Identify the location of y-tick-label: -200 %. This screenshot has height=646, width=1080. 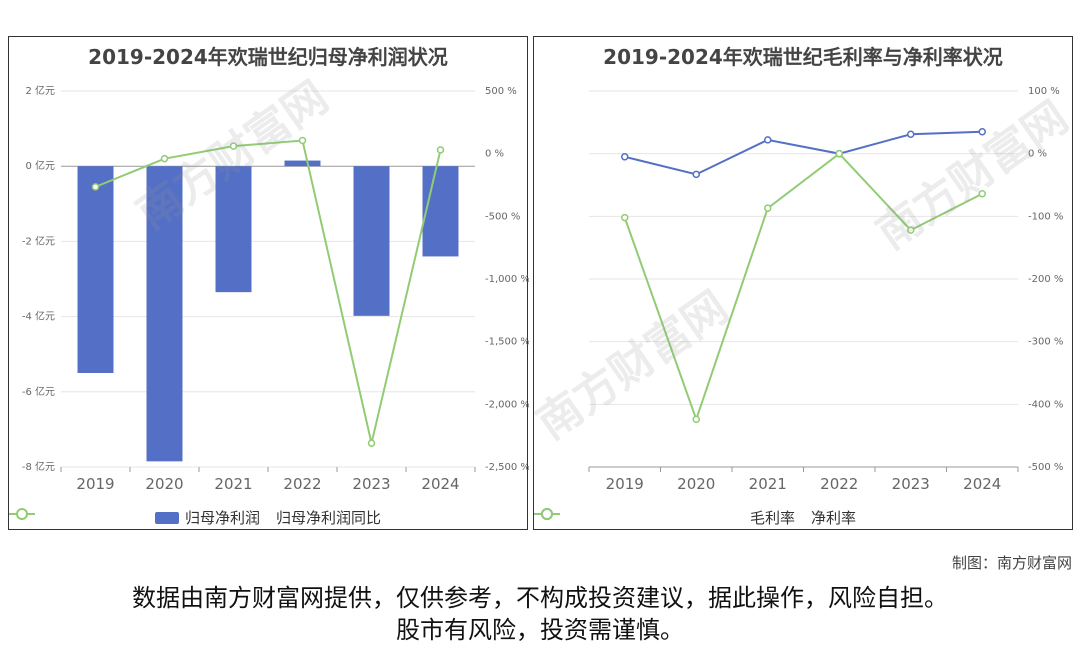
(1045, 279).